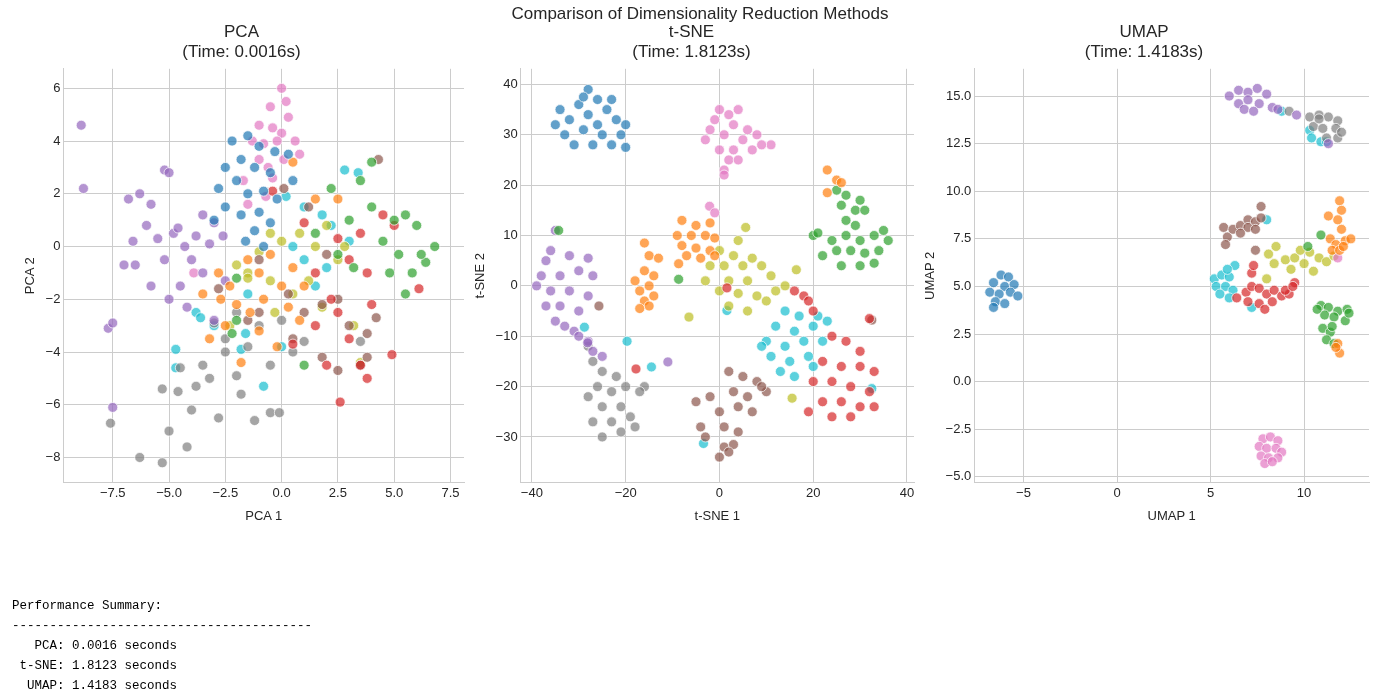 Image resolution: width=1400 pixels, height=700 pixels. I want to click on x-tick-label: 0.0, so click(281, 493).